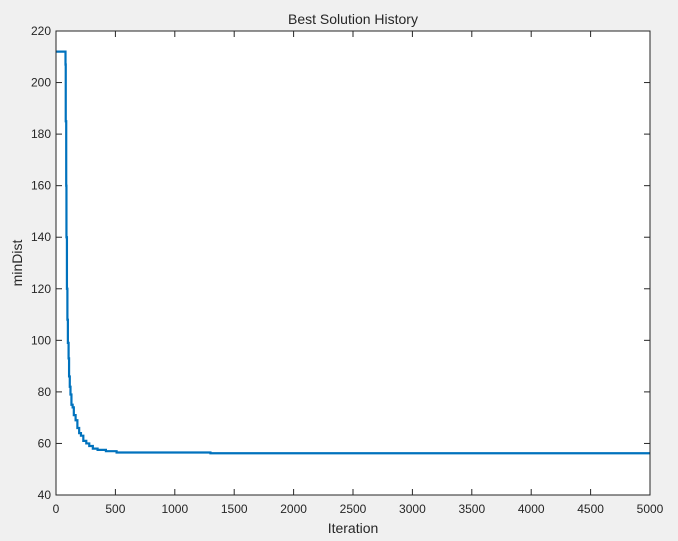 This screenshot has height=541, width=678. I want to click on x-tick-label: 2000, so click(293, 509).